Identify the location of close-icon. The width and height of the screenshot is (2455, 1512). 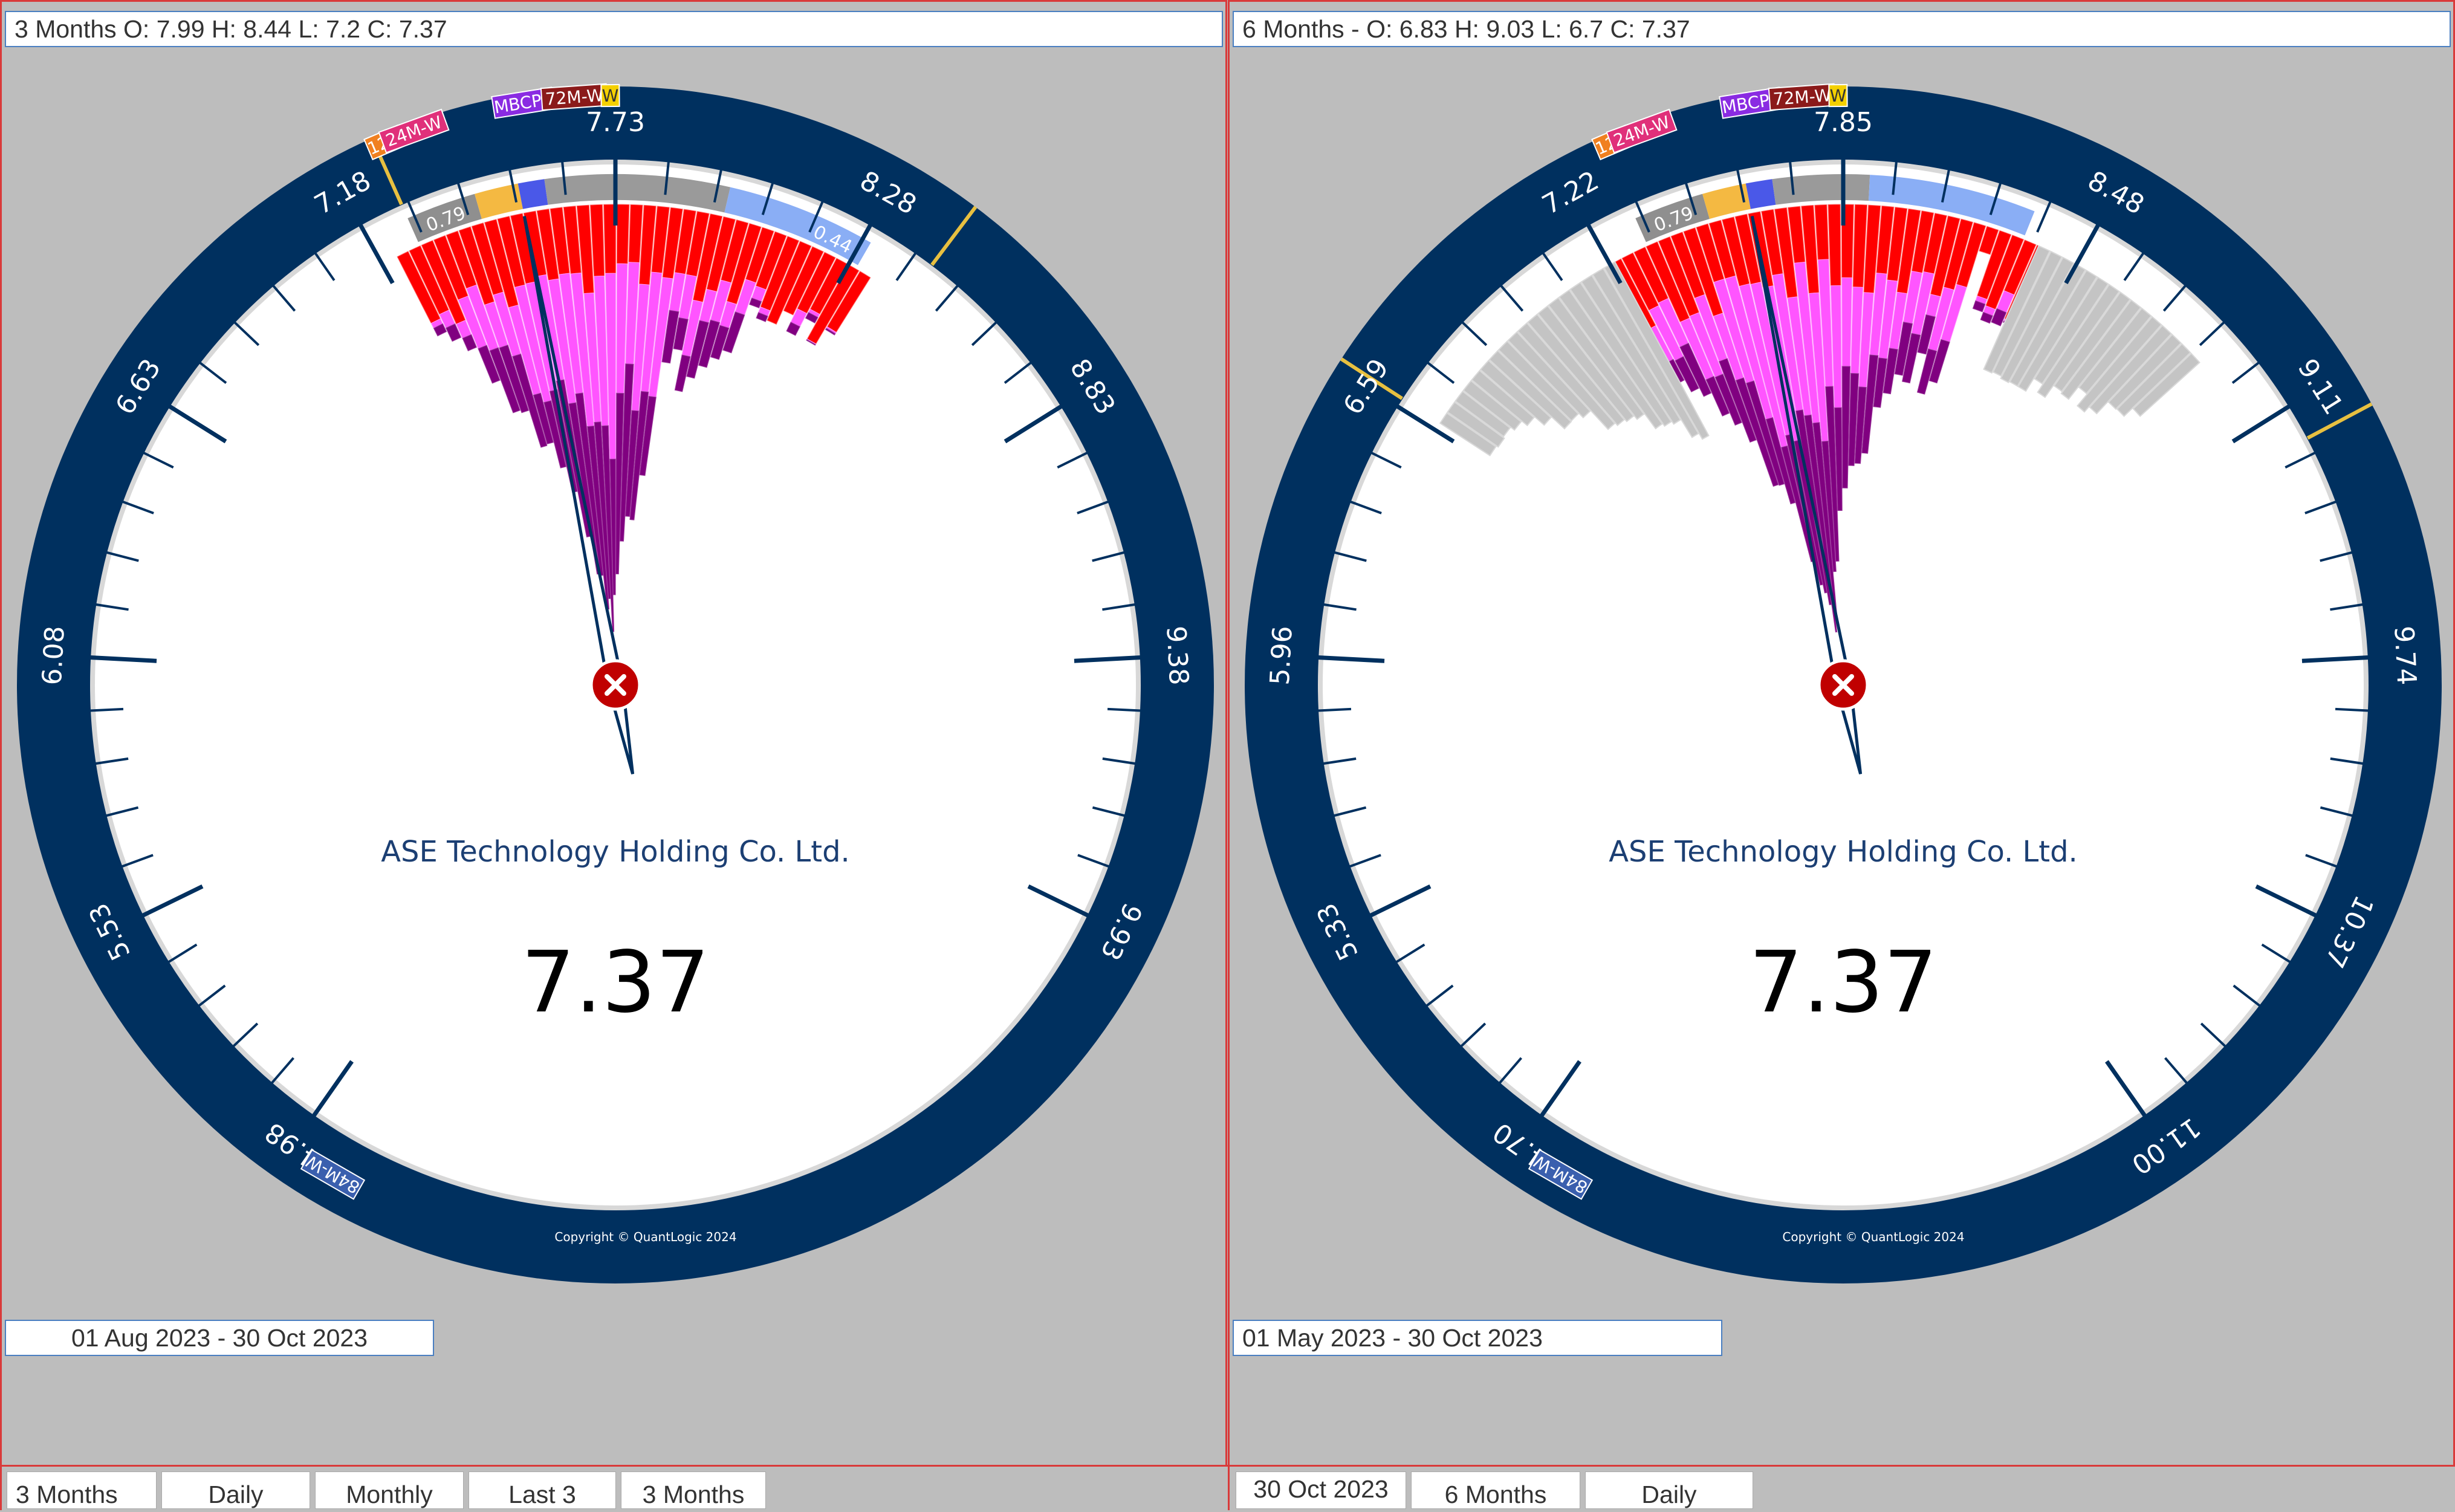
(615, 685).